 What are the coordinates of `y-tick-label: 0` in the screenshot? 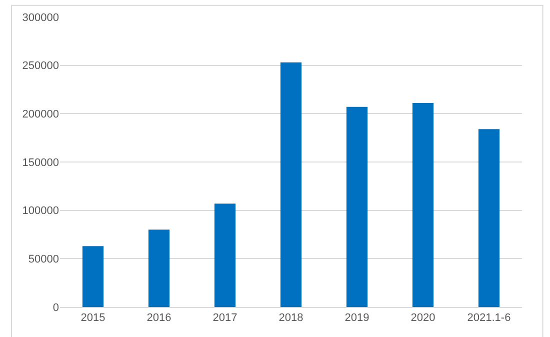 It's located at (55, 308).